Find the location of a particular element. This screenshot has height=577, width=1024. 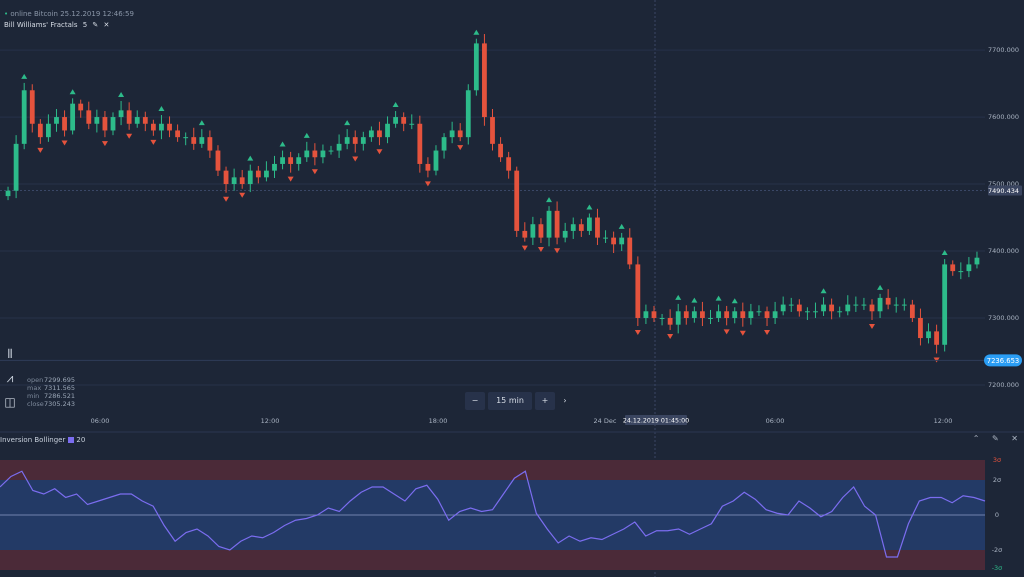

decrease-timeframe-button: − is located at coordinates (475, 401).